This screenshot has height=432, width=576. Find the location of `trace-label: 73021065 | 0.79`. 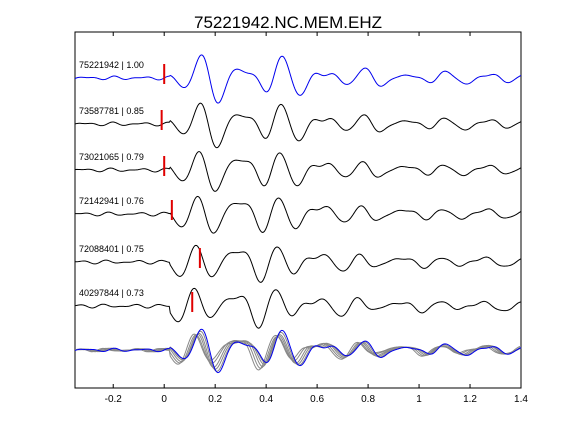

trace-label: 73021065 | 0.79 is located at coordinates (111, 157).